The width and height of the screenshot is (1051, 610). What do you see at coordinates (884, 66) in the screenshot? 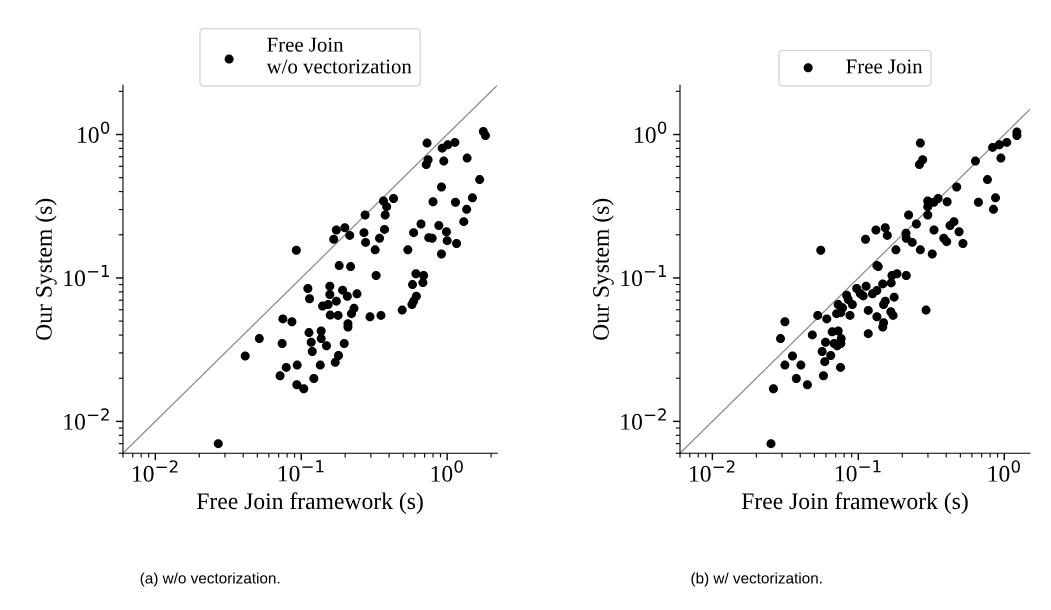
I see `legend-label: Free Join` at bounding box center [884, 66].